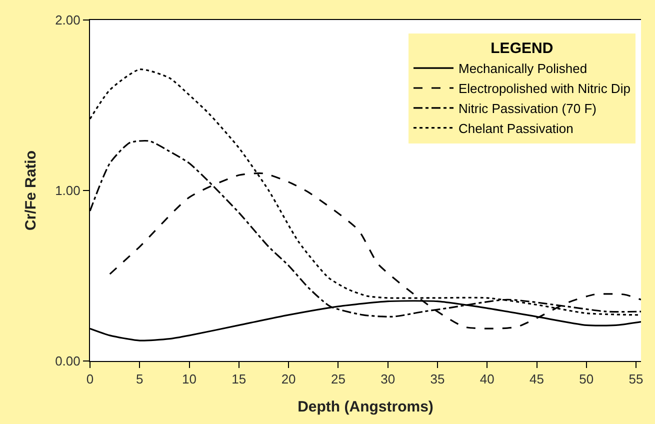 The height and width of the screenshot is (424, 655). What do you see at coordinates (67, 361) in the screenshot?
I see `y-tick-label: 0.00` at bounding box center [67, 361].